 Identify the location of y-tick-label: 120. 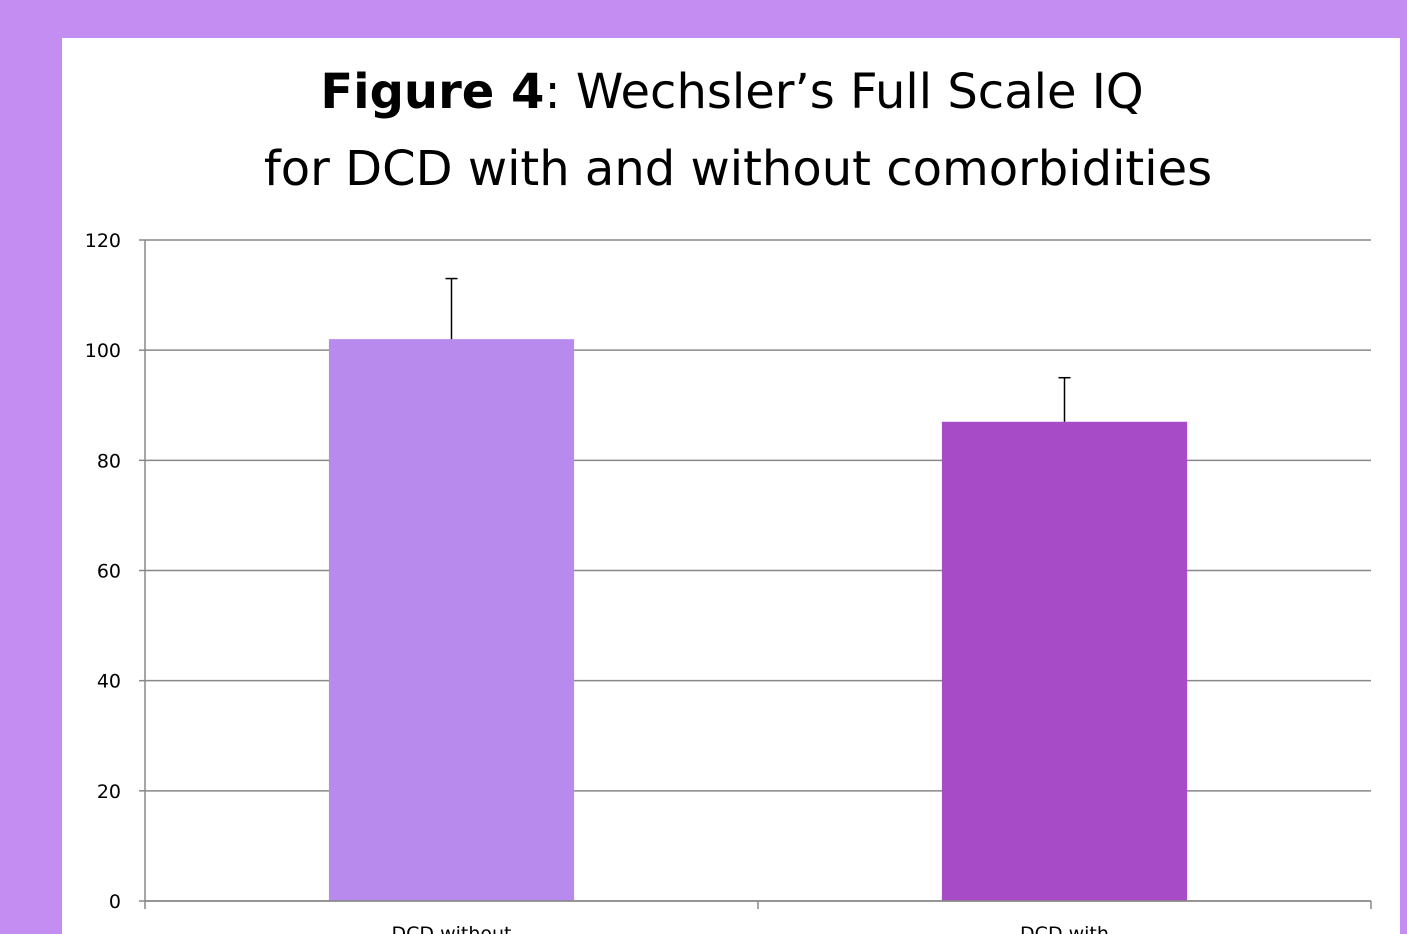
(103, 241).